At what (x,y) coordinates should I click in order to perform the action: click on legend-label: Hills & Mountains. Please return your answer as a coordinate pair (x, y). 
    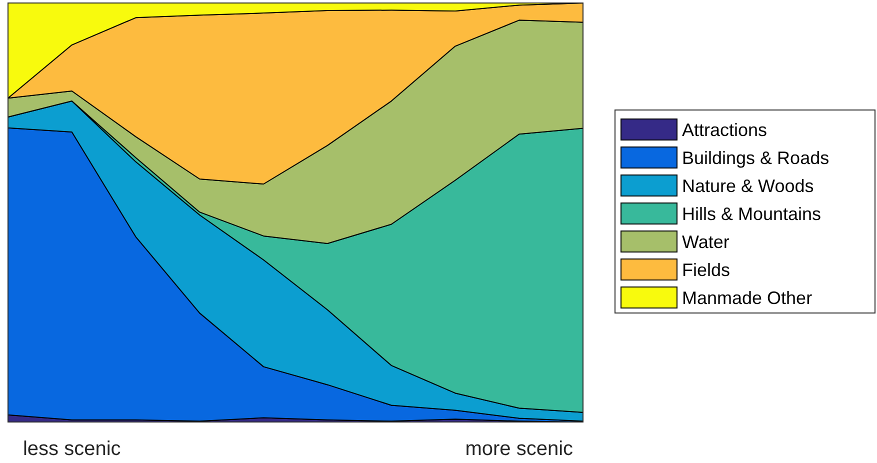
    Looking at the image, I should click on (752, 214).